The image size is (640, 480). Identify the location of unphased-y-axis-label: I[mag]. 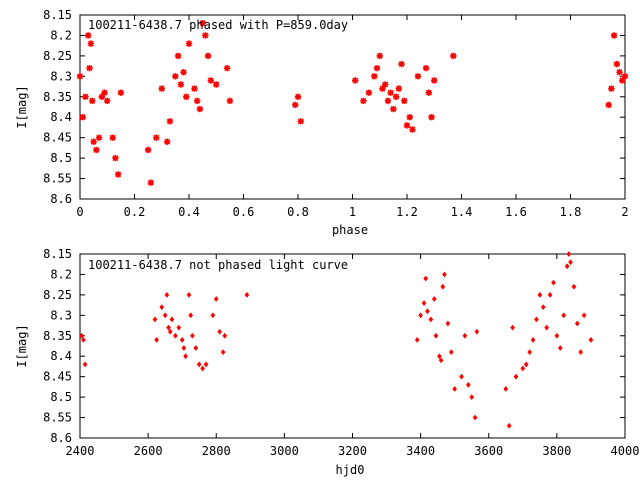
(22, 345).